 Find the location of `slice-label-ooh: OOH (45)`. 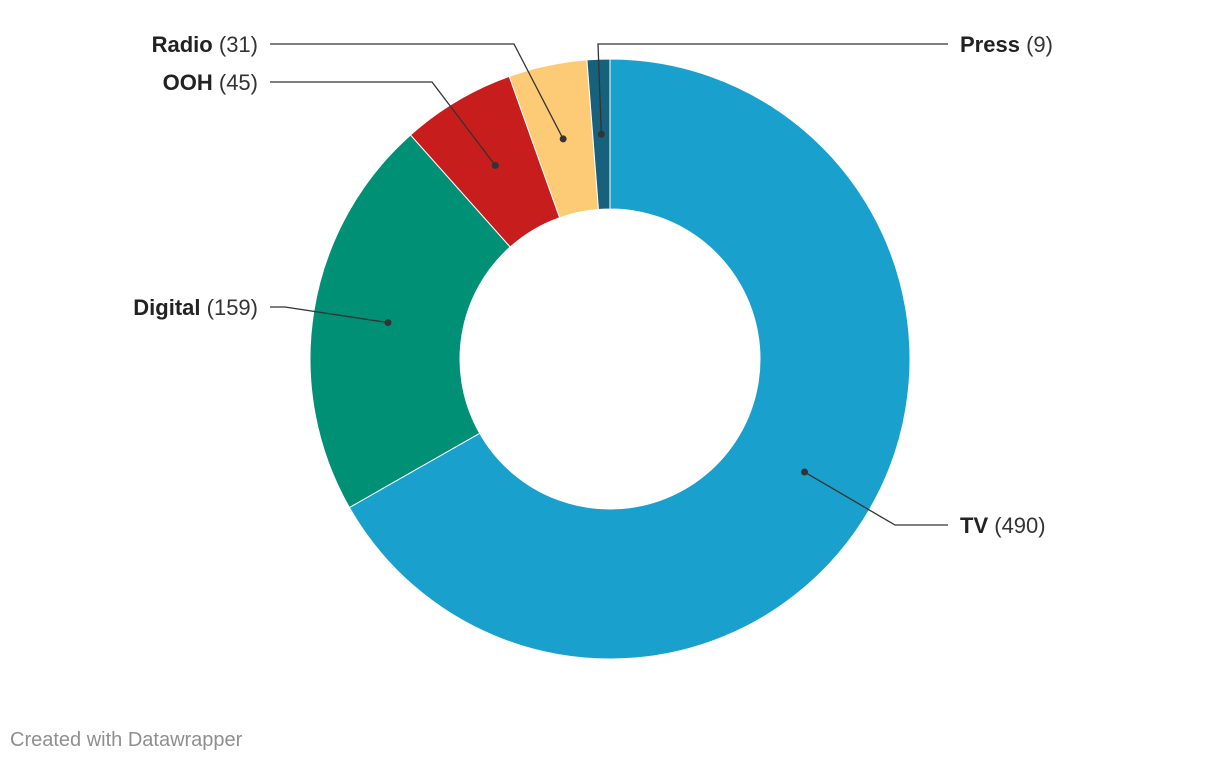

slice-label-ooh: OOH (45) is located at coordinates (210, 82).